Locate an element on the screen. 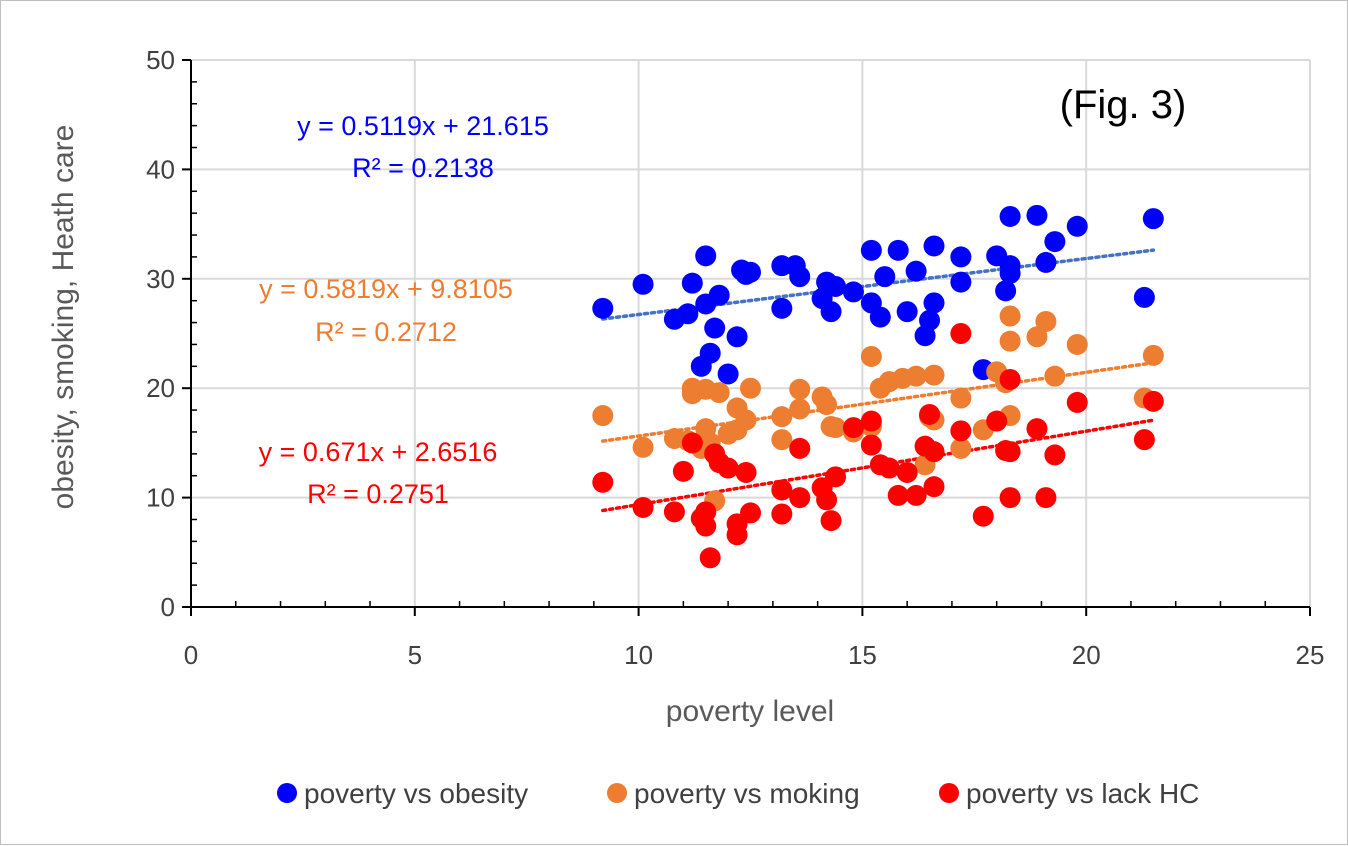  y-tick-label: 30 is located at coordinates (160, 279).